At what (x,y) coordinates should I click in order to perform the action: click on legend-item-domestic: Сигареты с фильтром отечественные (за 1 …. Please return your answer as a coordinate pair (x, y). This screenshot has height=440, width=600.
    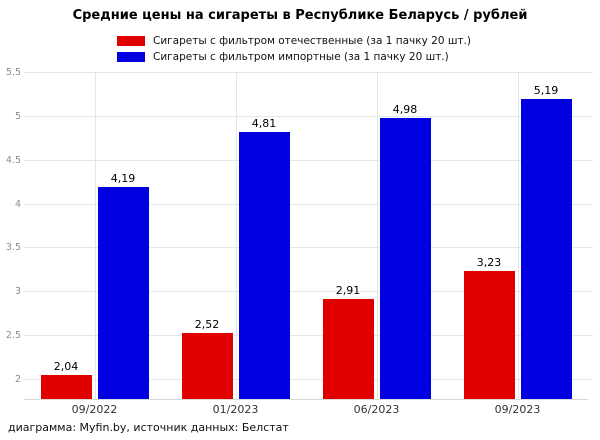
    Looking at the image, I should click on (294, 41).